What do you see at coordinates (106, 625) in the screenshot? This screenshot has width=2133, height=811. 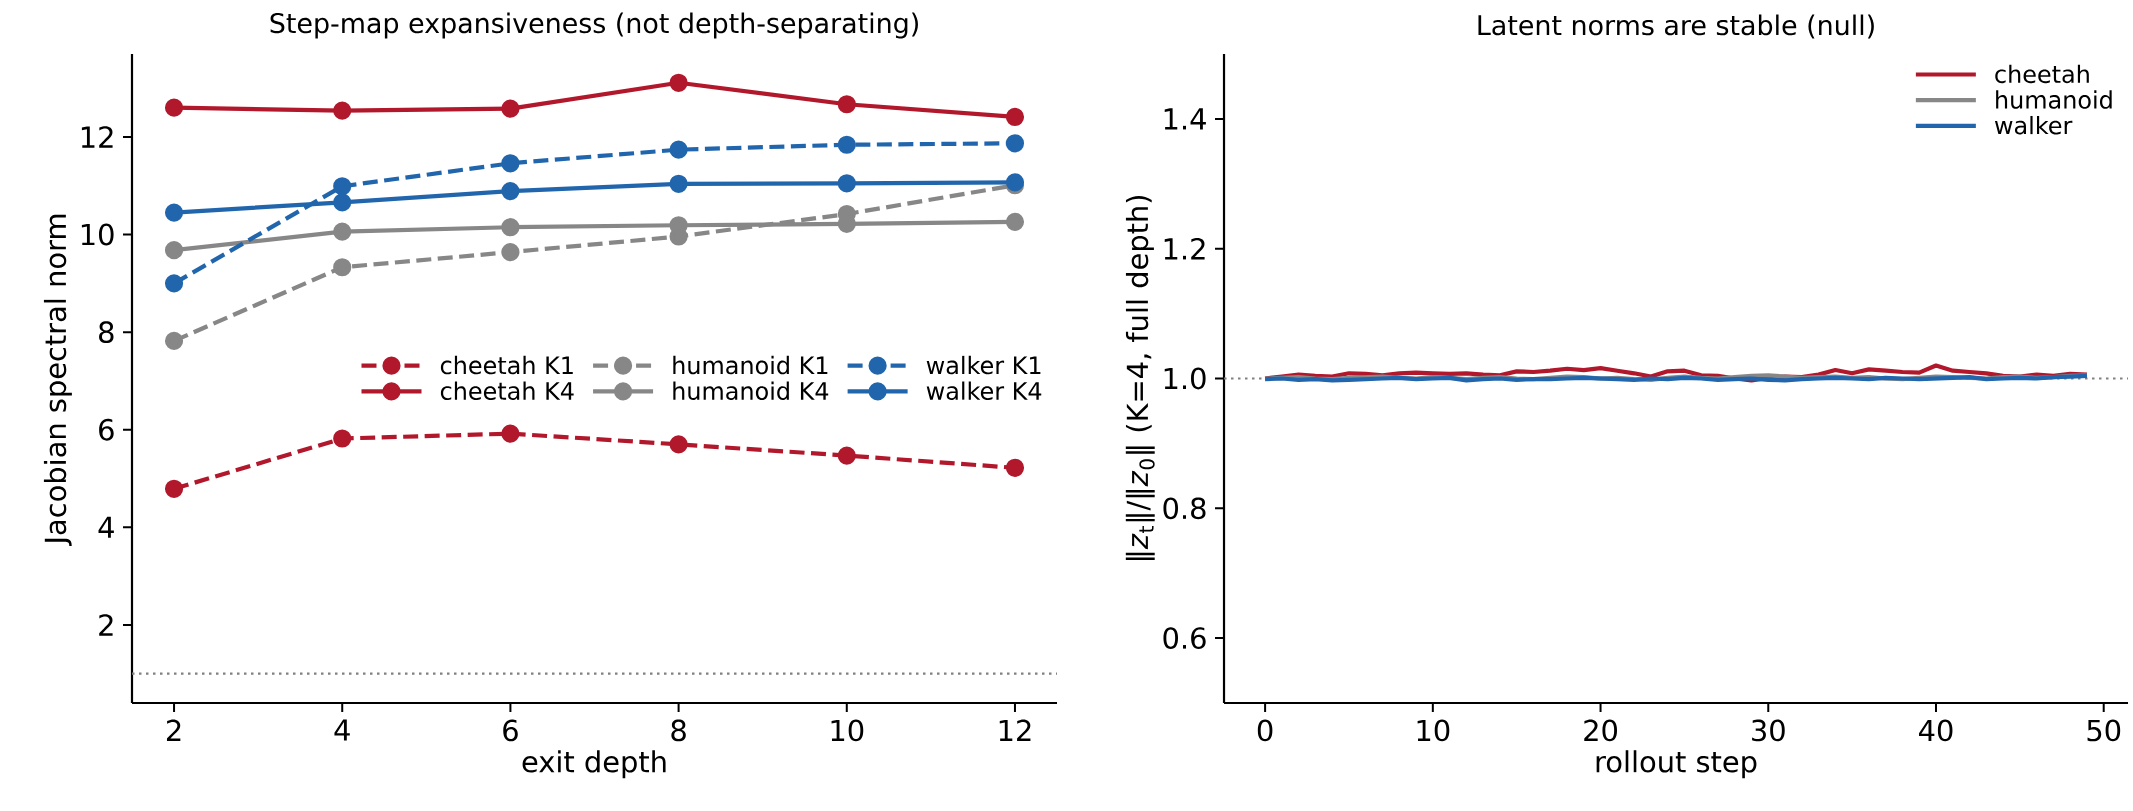 I see `y-tick-label: 2` at bounding box center [106, 625].